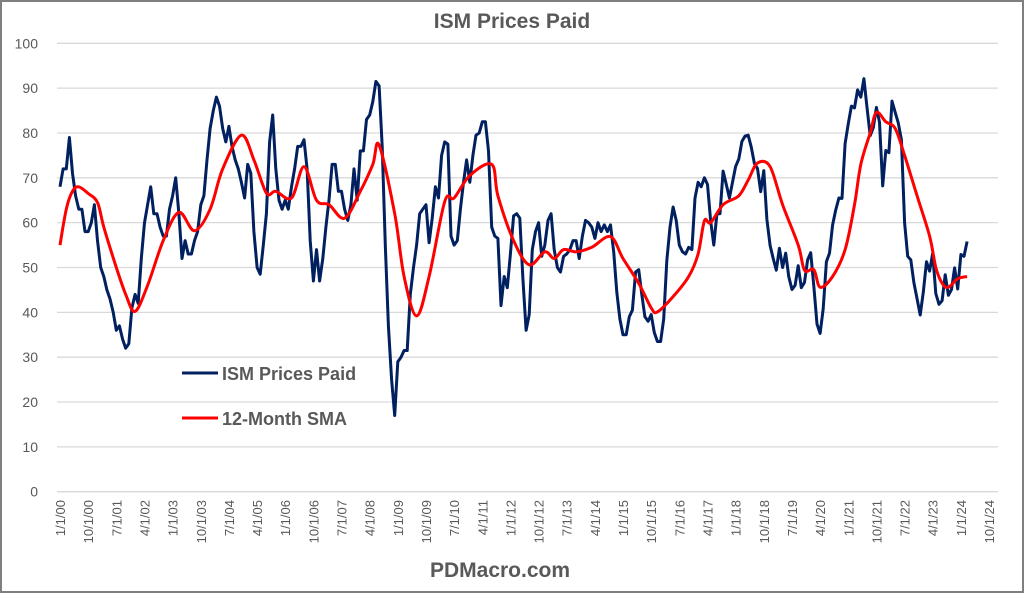 The height and width of the screenshot is (593, 1024). I want to click on x-tick-label: 7/1/10, so click(454, 518).